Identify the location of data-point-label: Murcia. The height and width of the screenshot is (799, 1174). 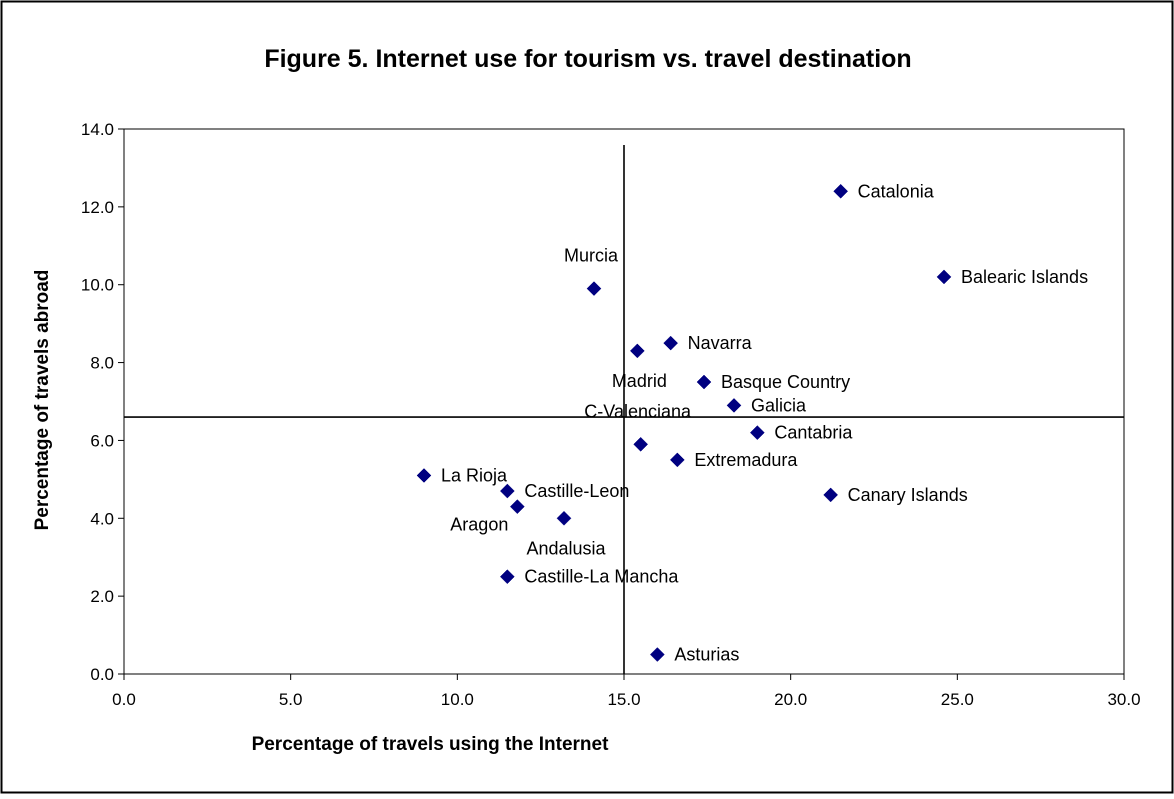
(591, 256).